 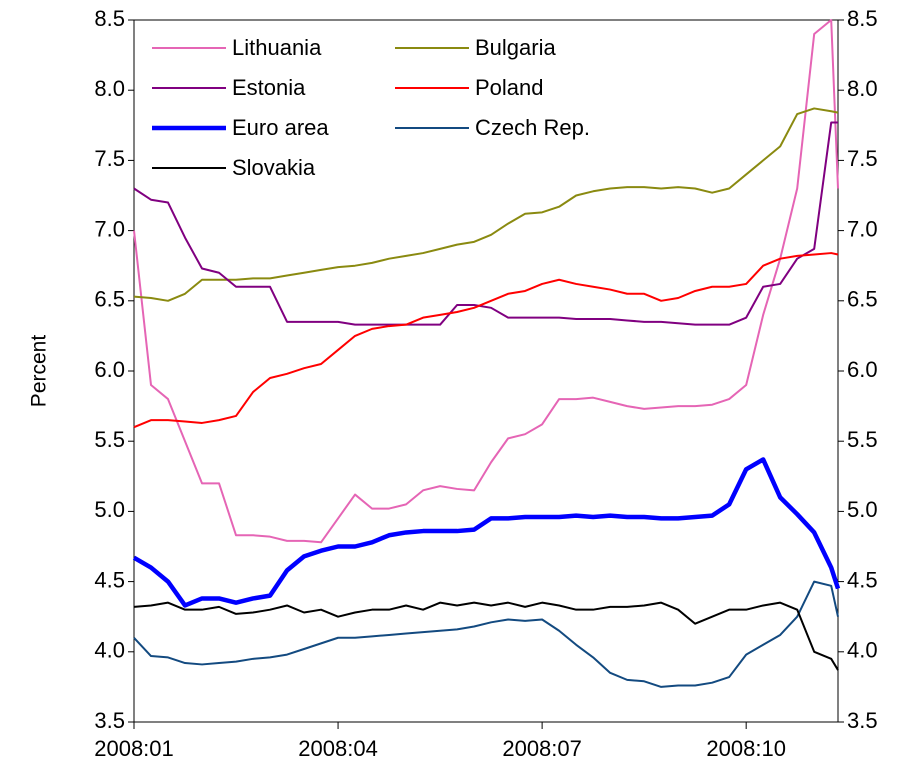 I want to click on legend-label: Slovakia, so click(x=274, y=167).